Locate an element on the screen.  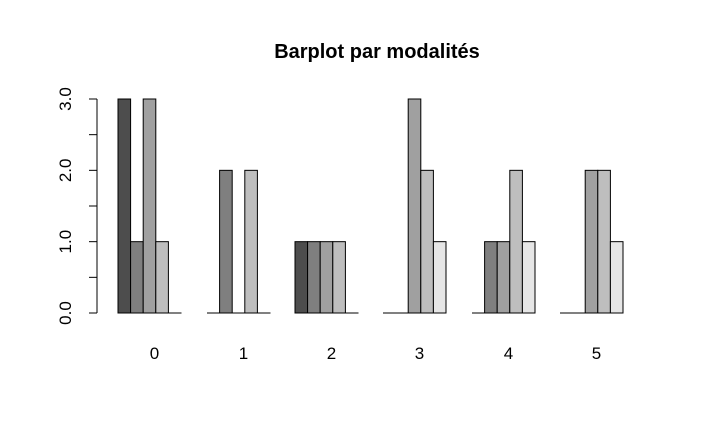
x-category-label: 5 is located at coordinates (596, 353).